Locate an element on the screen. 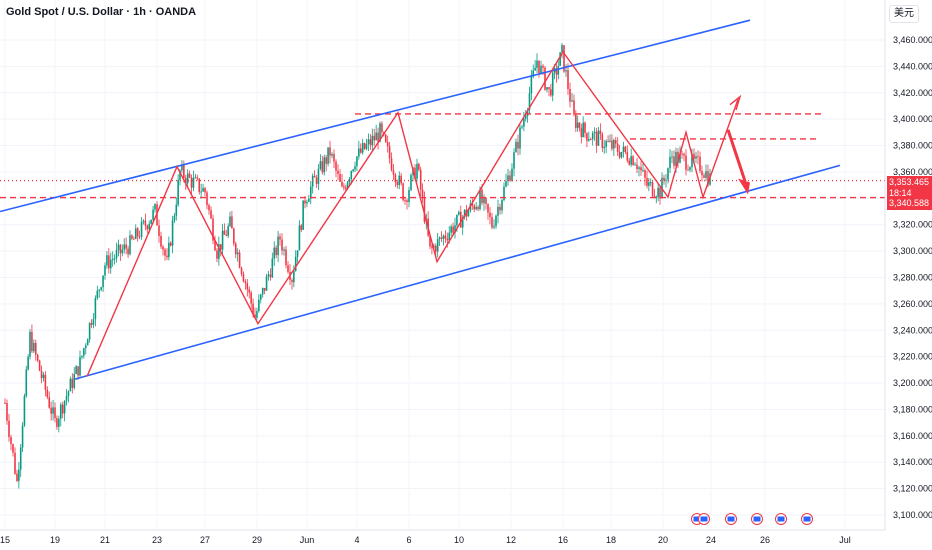 Image resolution: width=932 pixels, height=550 pixels. current-price-tag: 3,353.465 18:14 is located at coordinates (909, 188).